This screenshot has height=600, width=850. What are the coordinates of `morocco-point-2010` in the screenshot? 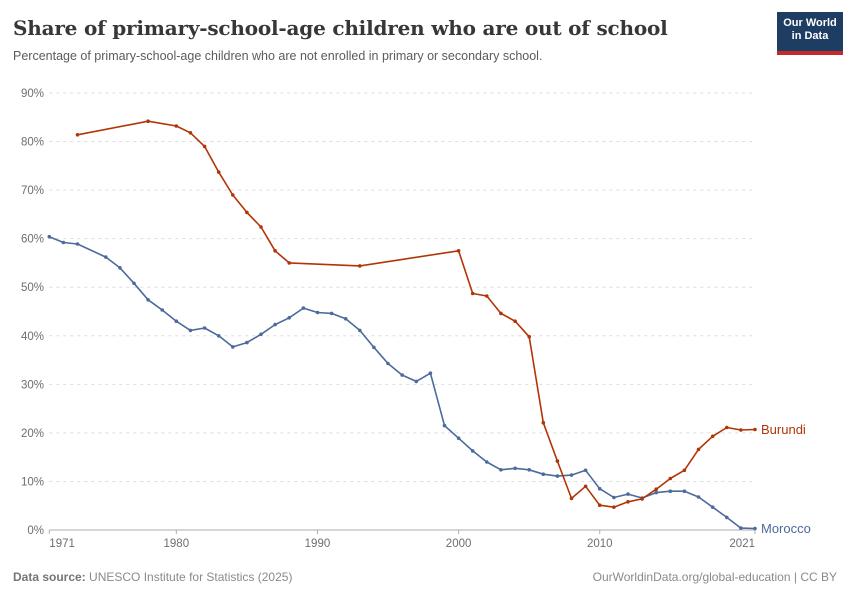 It's located at (599, 488).